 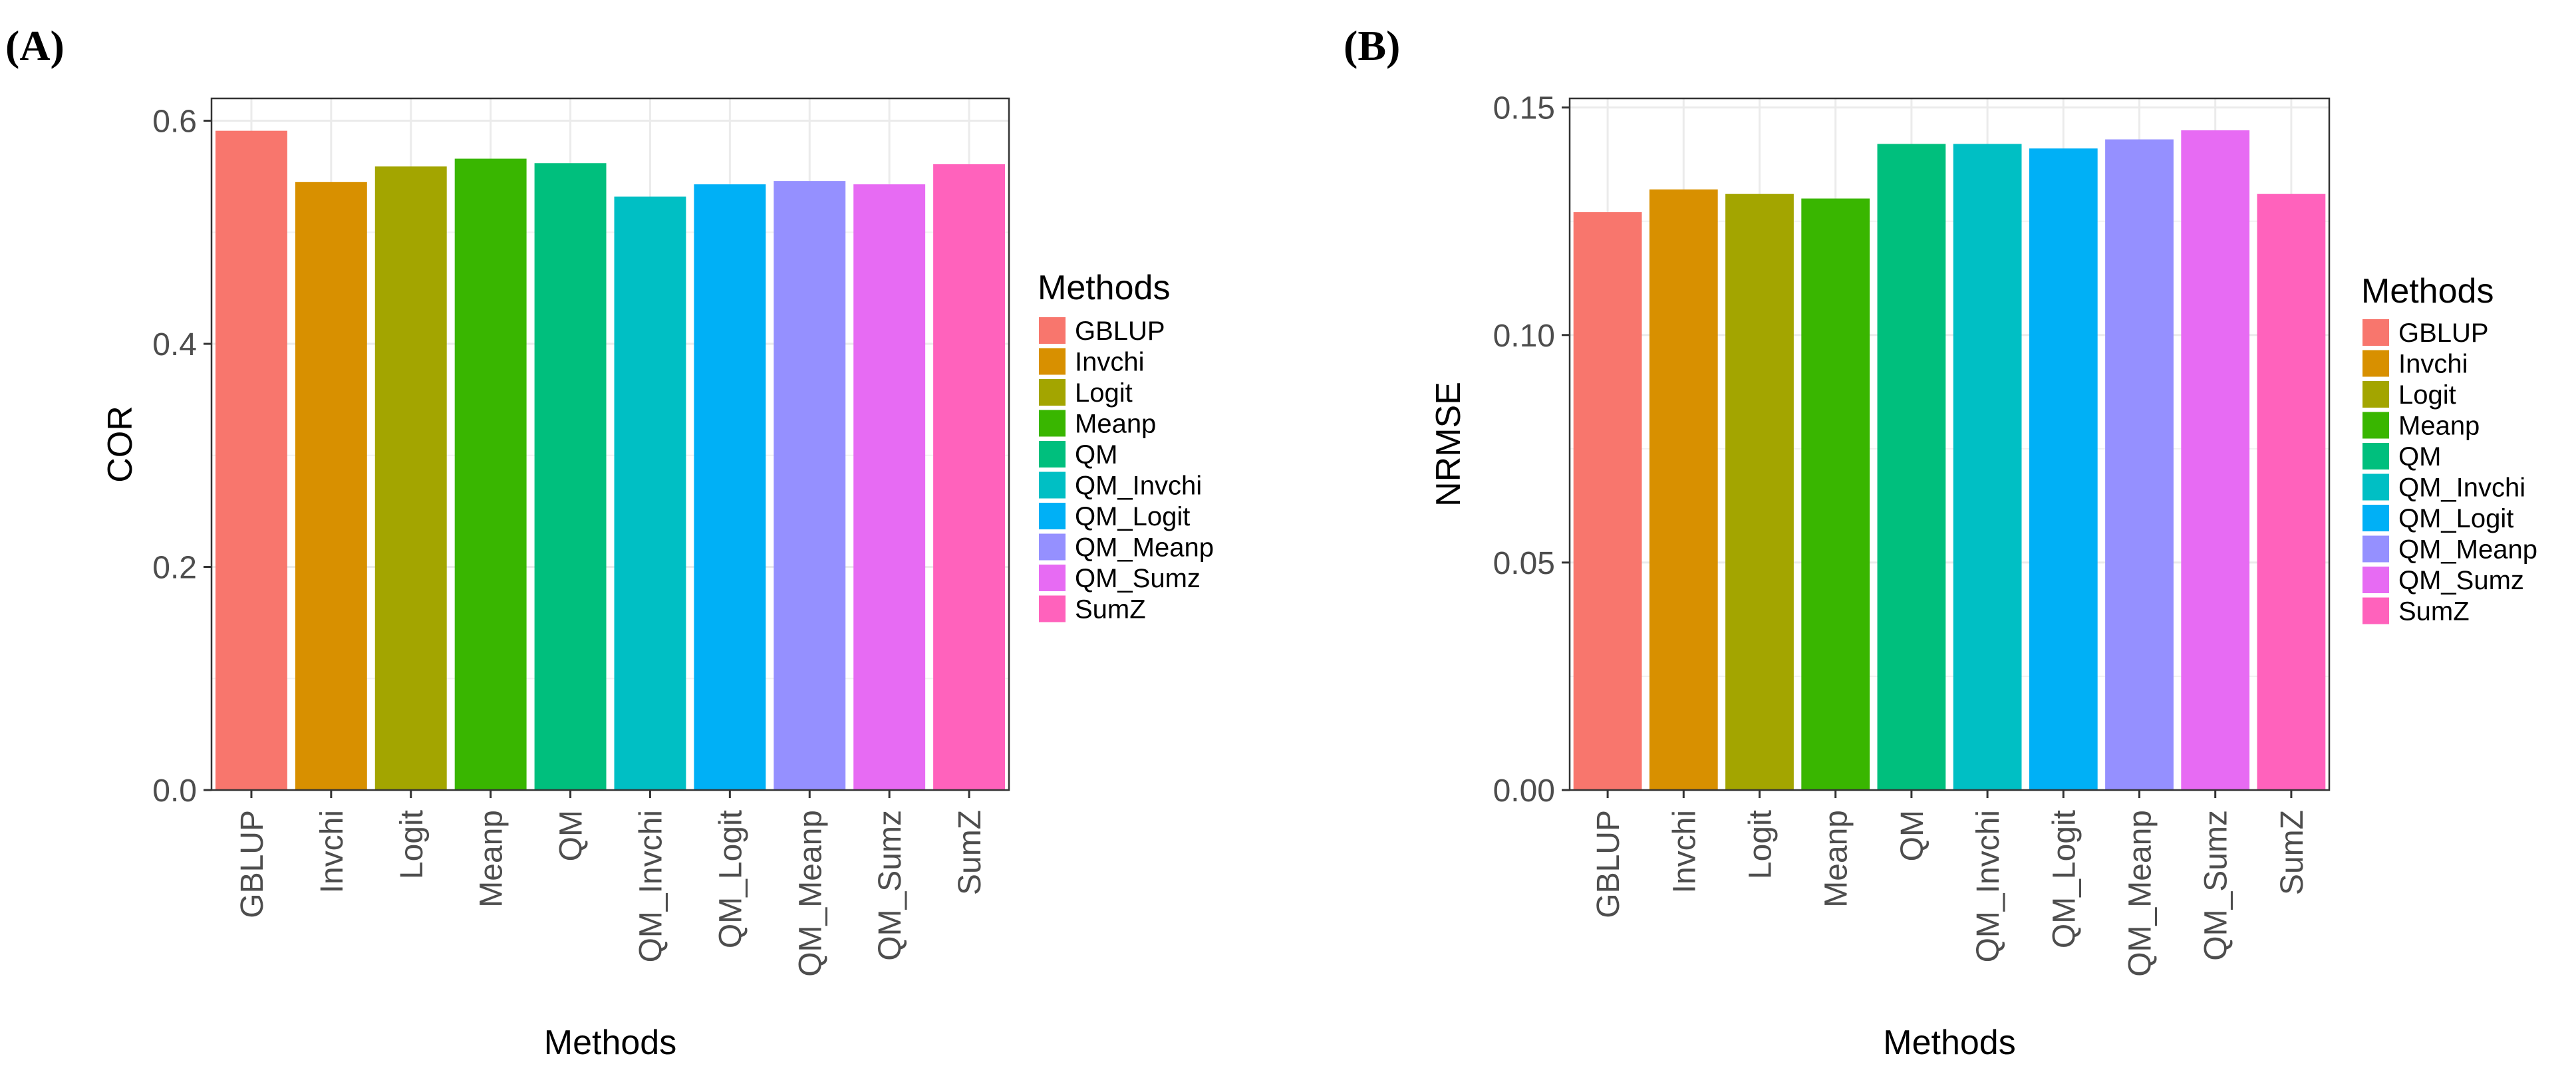 I want to click on y-tick-label: 0.2, so click(x=174, y=568).